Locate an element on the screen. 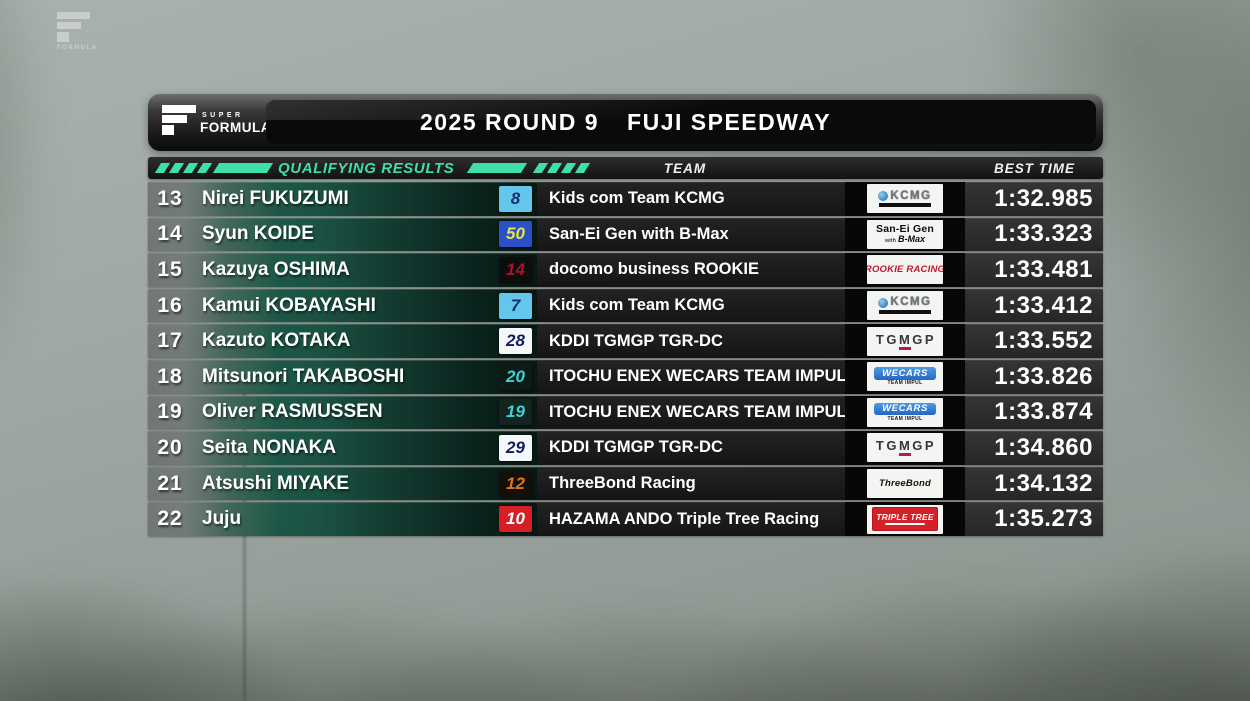 The height and width of the screenshot is (701, 1250). se-with: with is located at coordinates (890, 241).